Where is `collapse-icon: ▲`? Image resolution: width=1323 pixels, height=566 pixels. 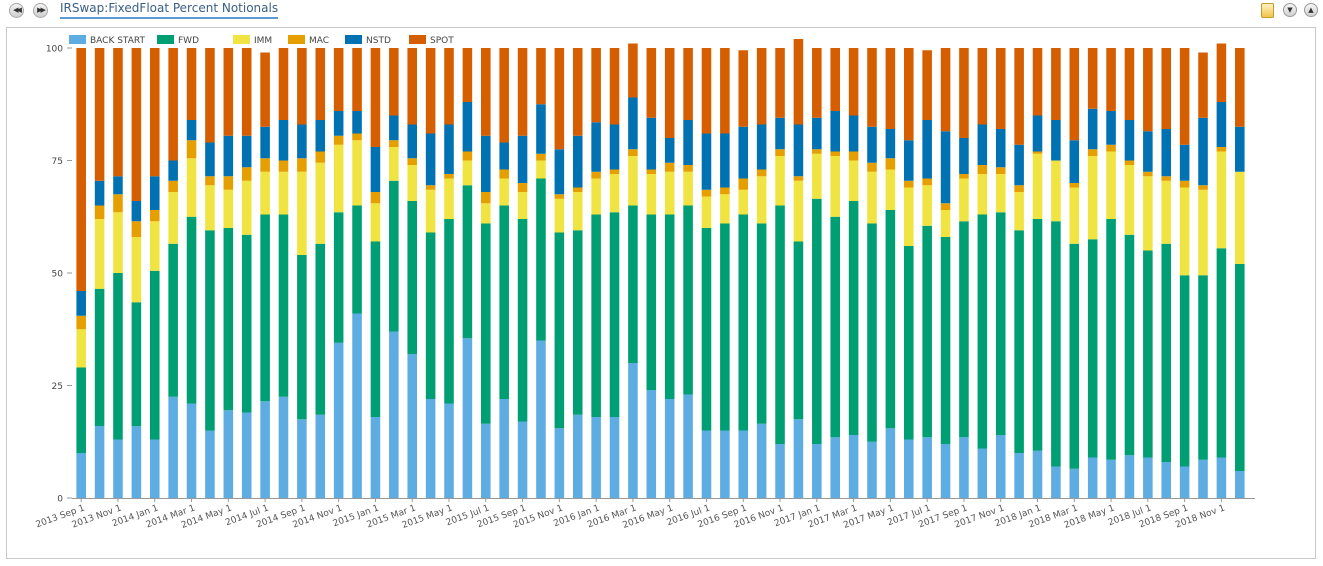
collapse-icon: ▲ is located at coordinates (1311, 10).